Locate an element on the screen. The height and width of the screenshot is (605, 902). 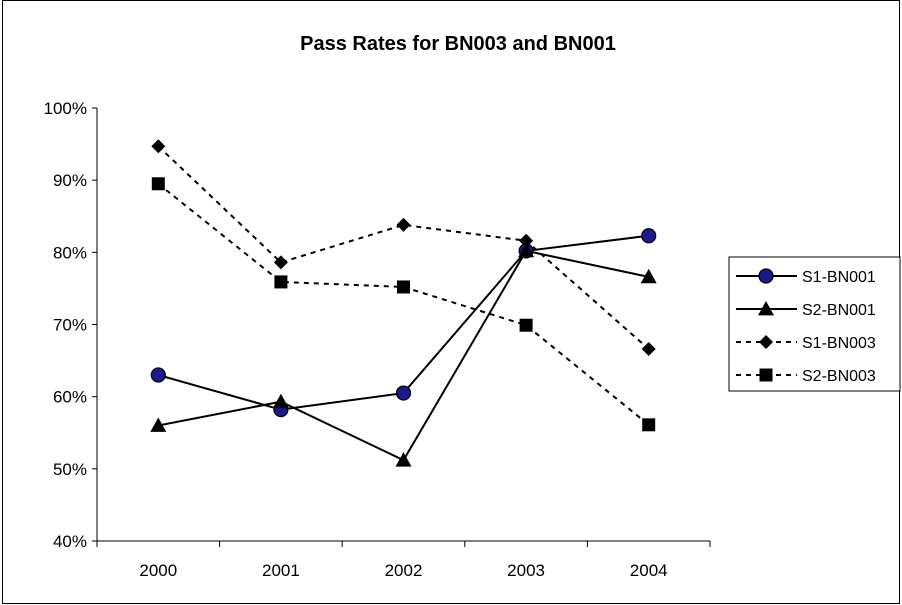
x-tick-label: 2001 is located at coordinates (281, 570).